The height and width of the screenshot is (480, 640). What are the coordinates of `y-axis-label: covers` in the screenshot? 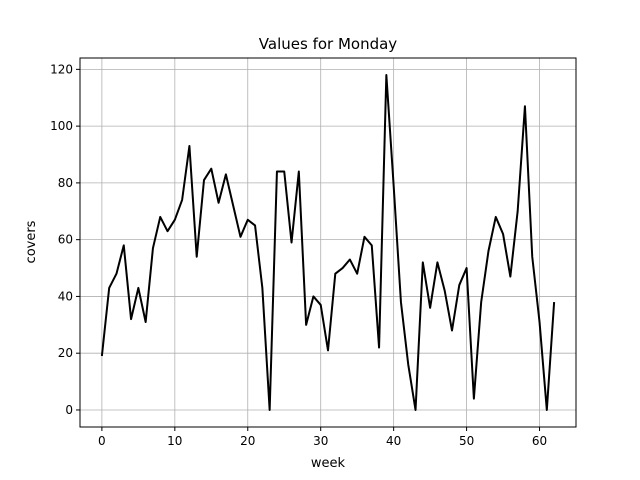 It's located at (31, 241).